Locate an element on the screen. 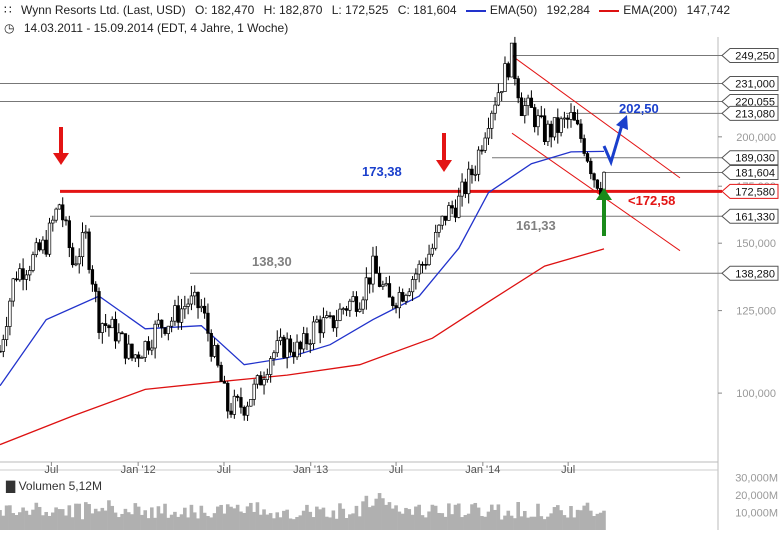 The image size is (780, 538). price-tag-box is located at coordinates (750, 216).